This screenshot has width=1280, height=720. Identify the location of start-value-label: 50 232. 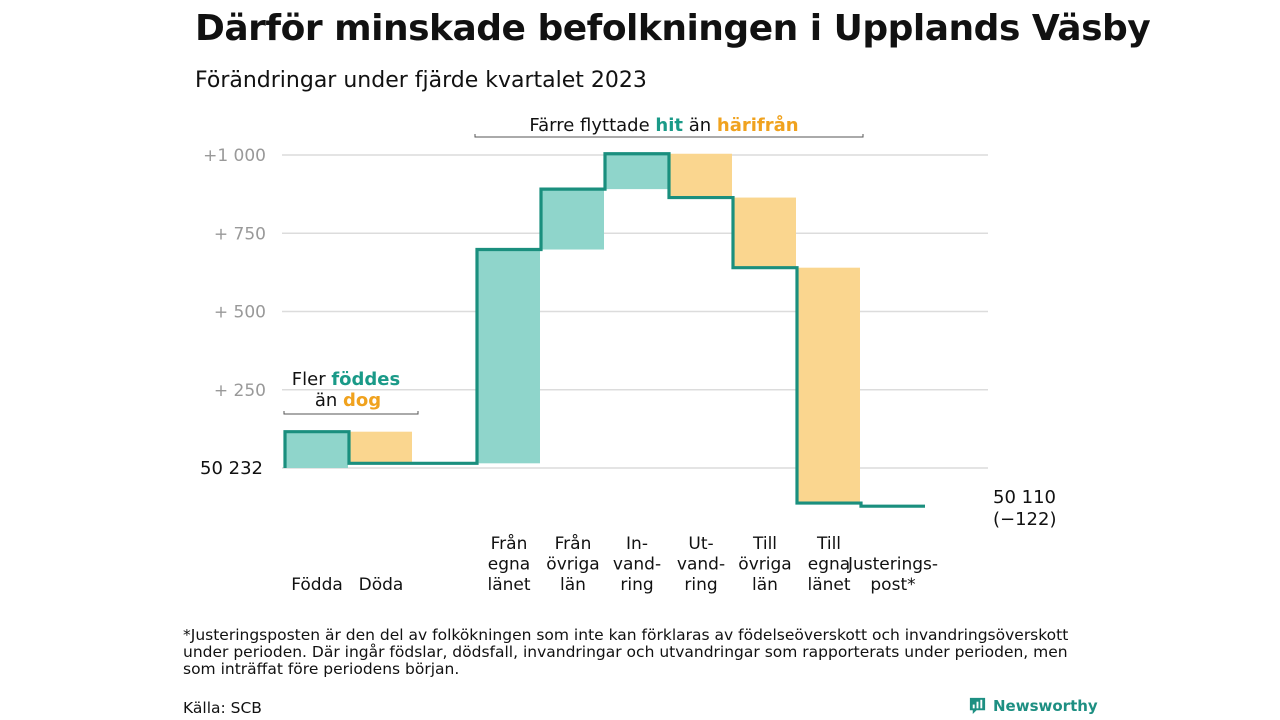
(231, 468).